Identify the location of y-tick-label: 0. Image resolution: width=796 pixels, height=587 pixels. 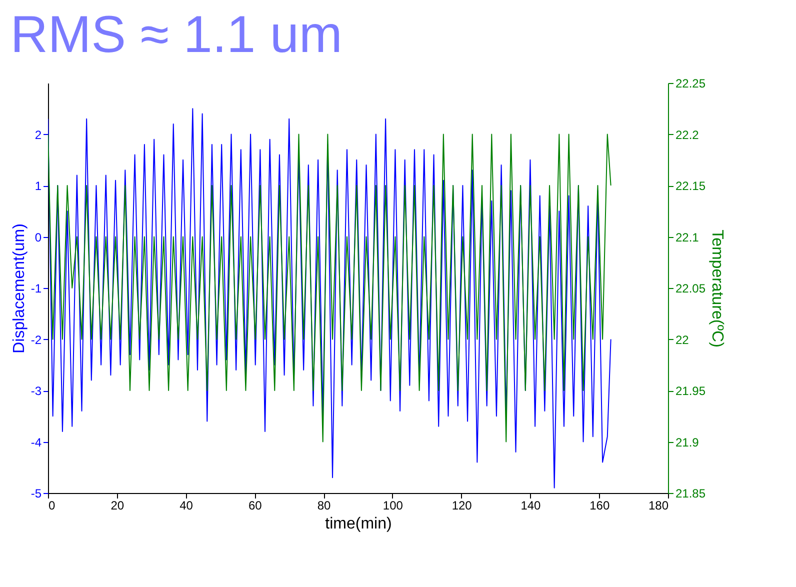
(38, 237).